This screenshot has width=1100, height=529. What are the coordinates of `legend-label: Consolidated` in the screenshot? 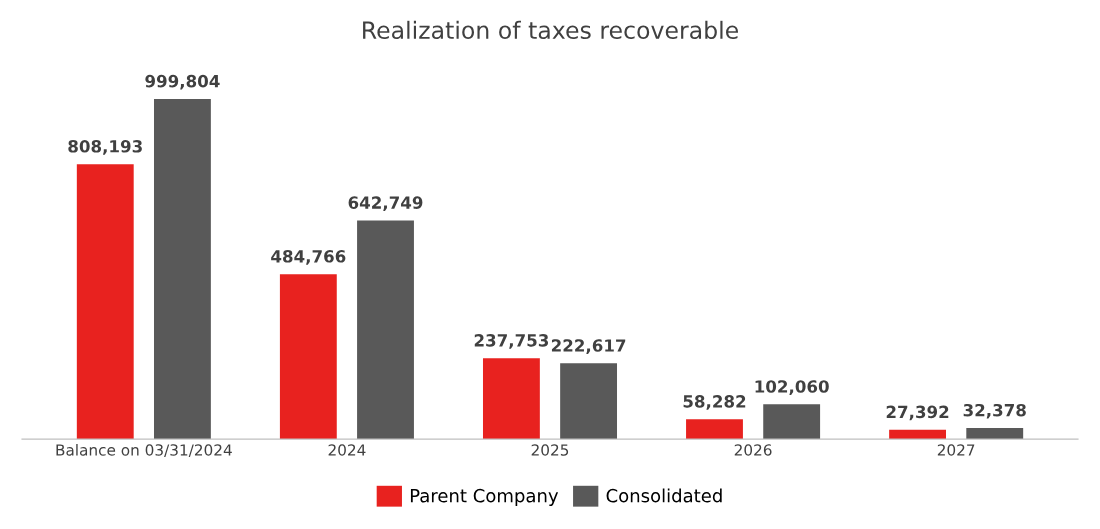 It's located at (664, 495).